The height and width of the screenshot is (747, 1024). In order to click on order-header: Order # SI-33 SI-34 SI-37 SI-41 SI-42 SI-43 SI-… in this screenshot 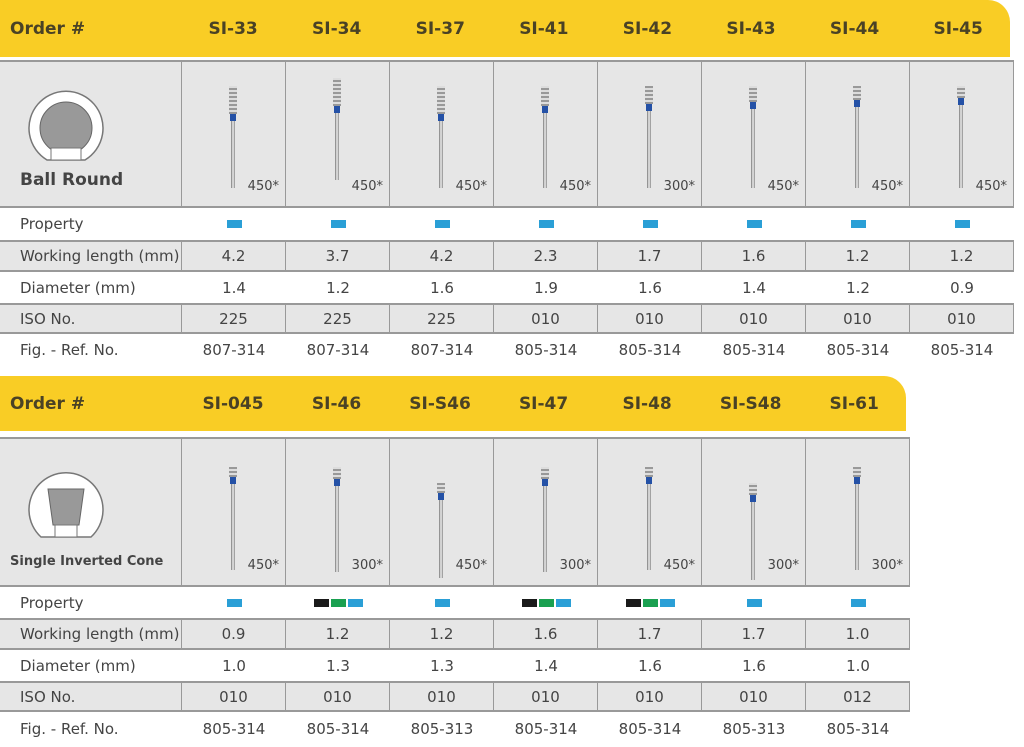, I will do `click(505, 28)`.